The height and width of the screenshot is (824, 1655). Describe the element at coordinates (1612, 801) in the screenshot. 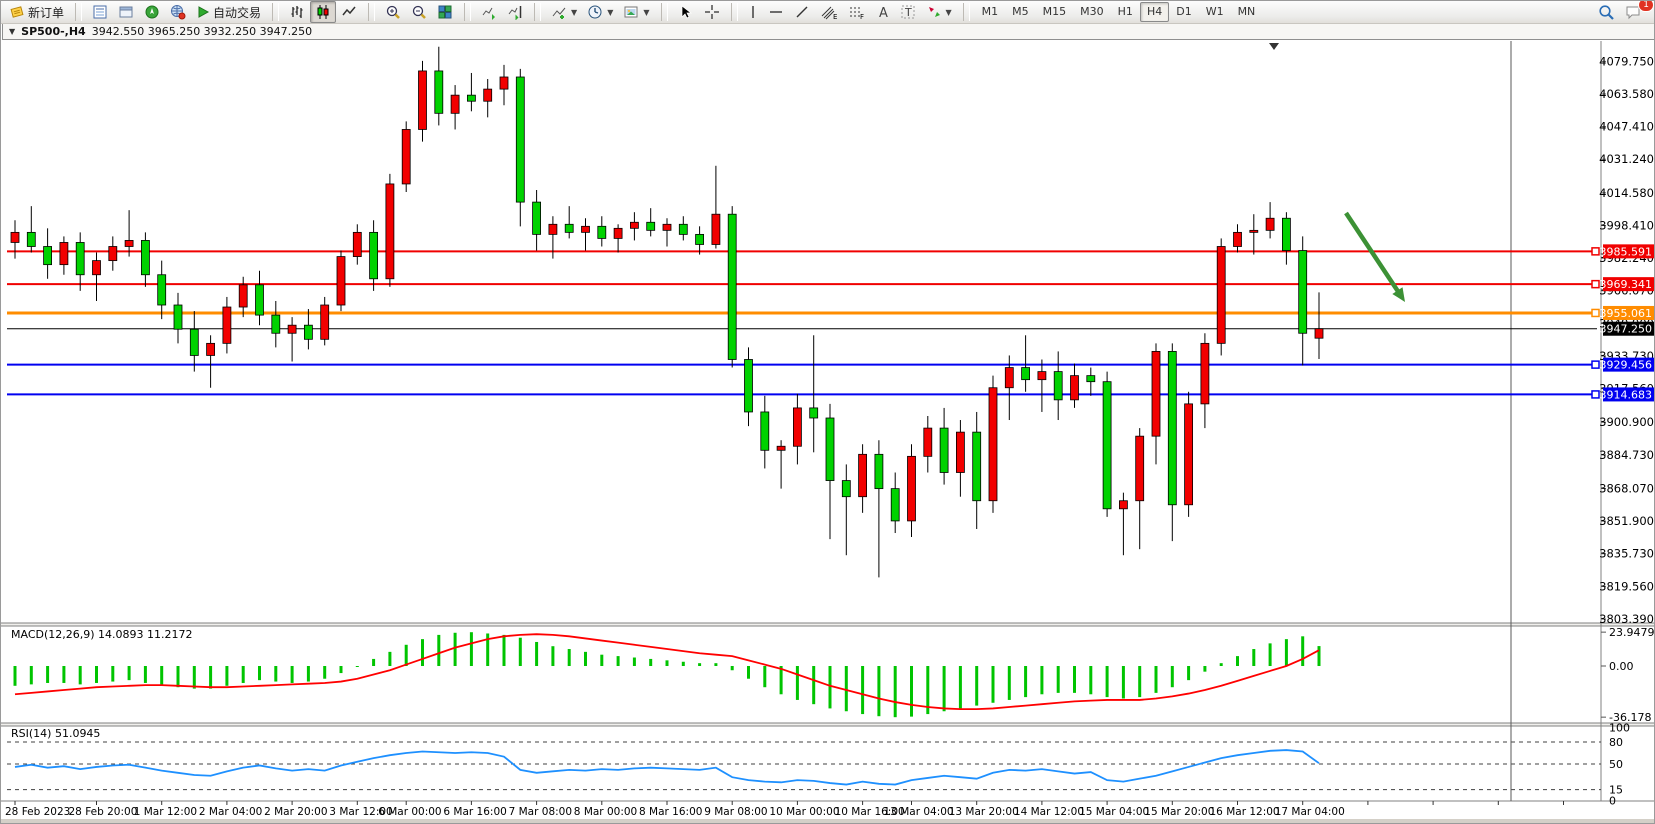

I see `rsi-axis-label: 0` at that location.